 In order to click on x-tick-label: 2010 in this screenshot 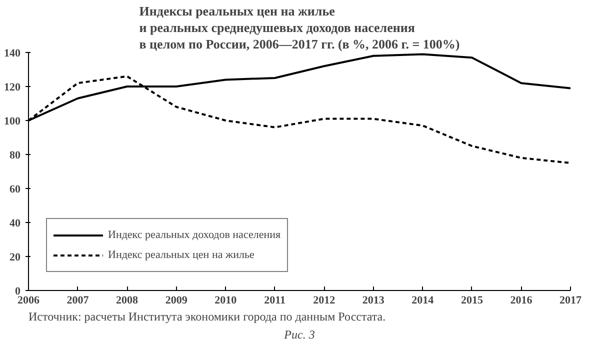, I will do `click(226, 300)`.